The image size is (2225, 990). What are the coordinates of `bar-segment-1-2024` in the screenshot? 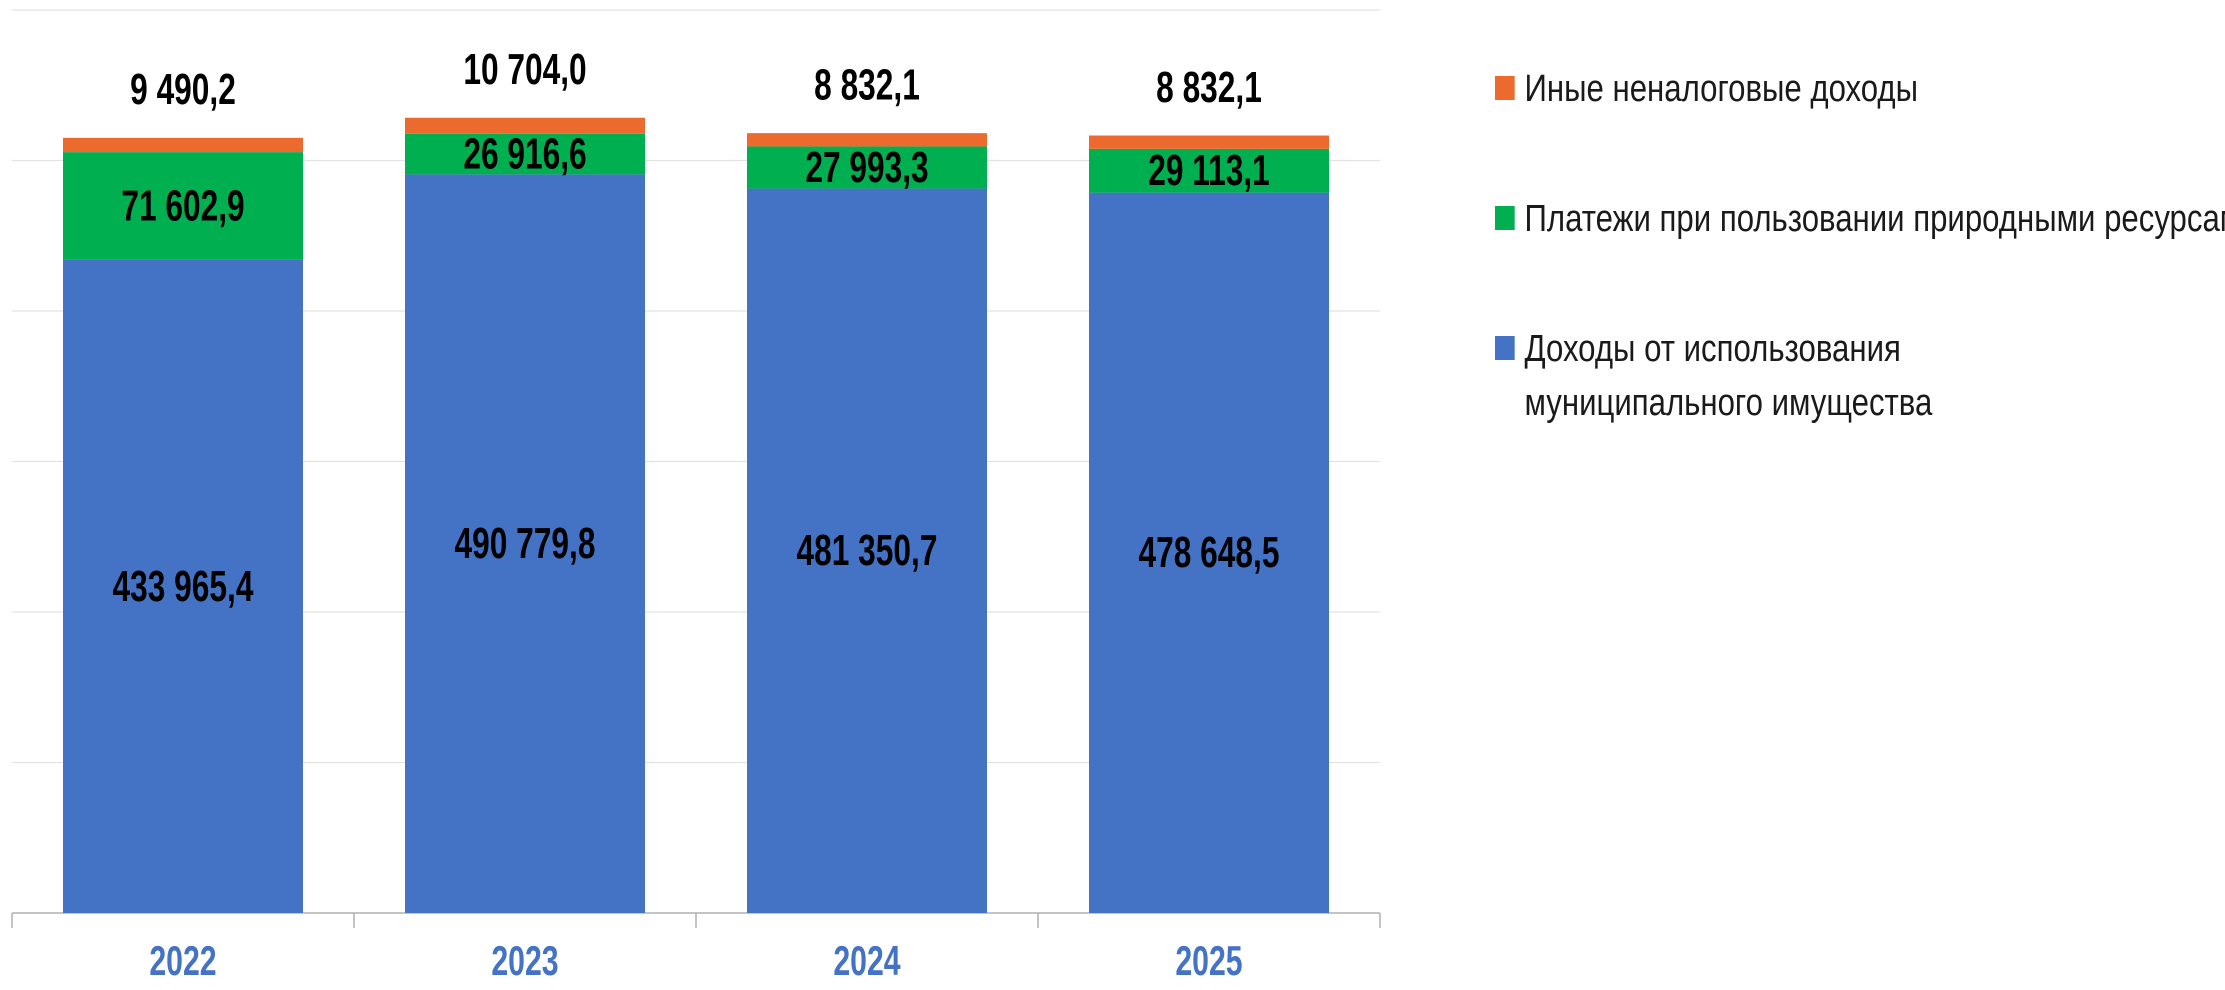 It's located at (867, 167).